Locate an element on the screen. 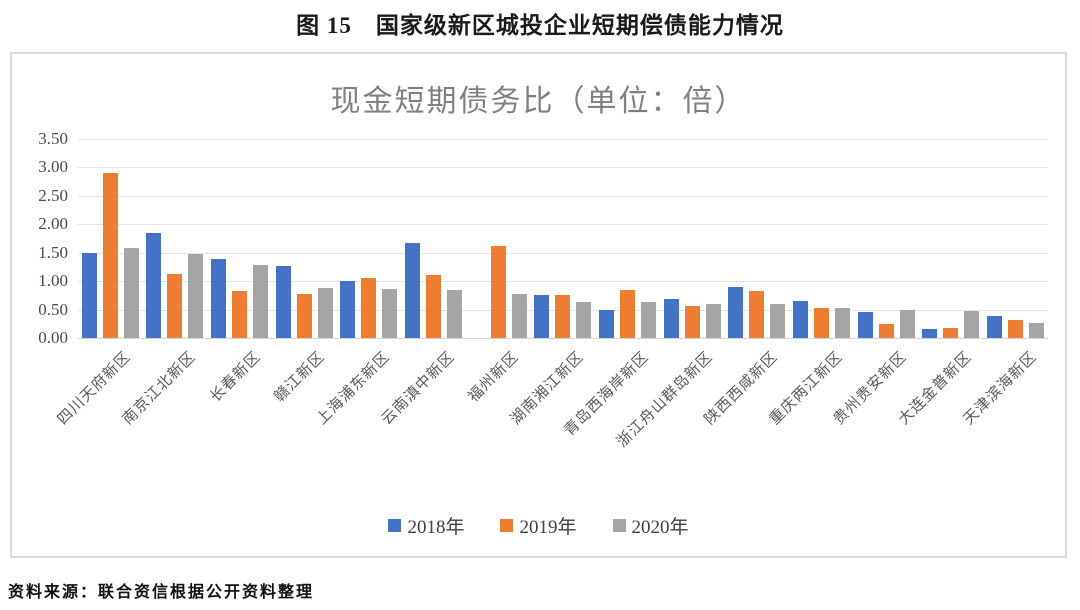 This screenshot has width=1080, height=610. y-tick-label: 2.50 is located at coordinates (53, 195).